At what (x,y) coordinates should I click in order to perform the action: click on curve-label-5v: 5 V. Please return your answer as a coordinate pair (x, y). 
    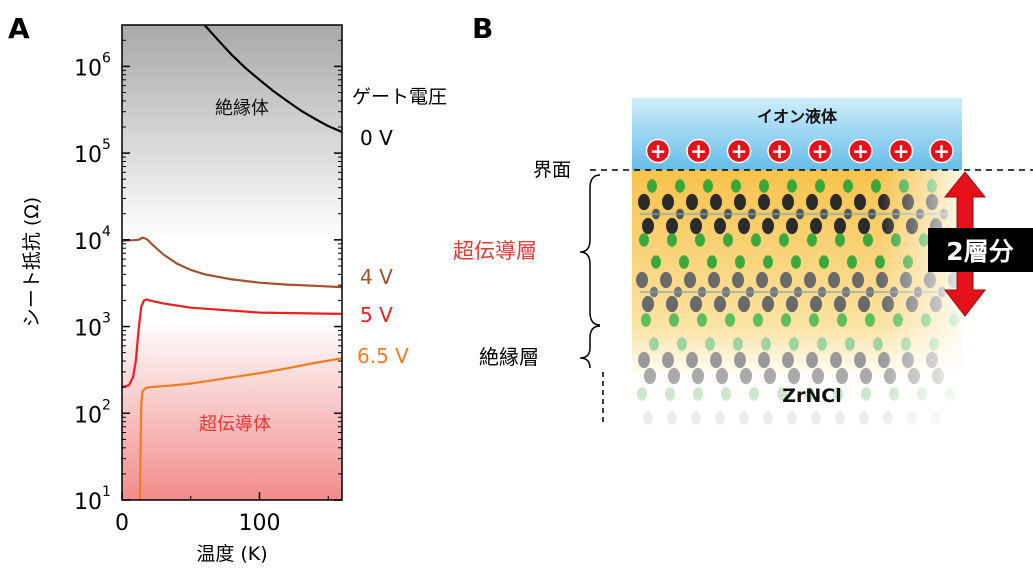
    Looking at the image, I should click on (376, 315).